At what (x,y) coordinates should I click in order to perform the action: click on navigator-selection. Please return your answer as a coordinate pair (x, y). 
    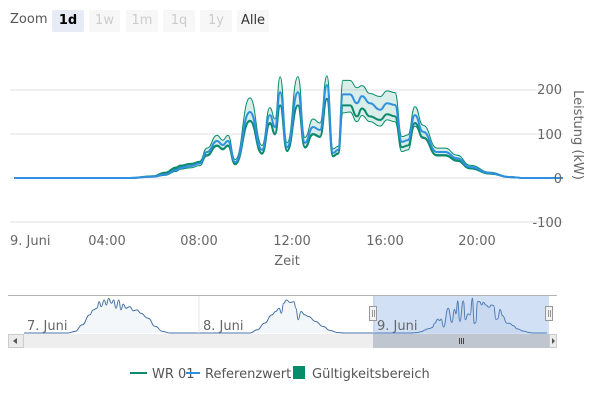
    Looking at the image, I should click on (461, 315).